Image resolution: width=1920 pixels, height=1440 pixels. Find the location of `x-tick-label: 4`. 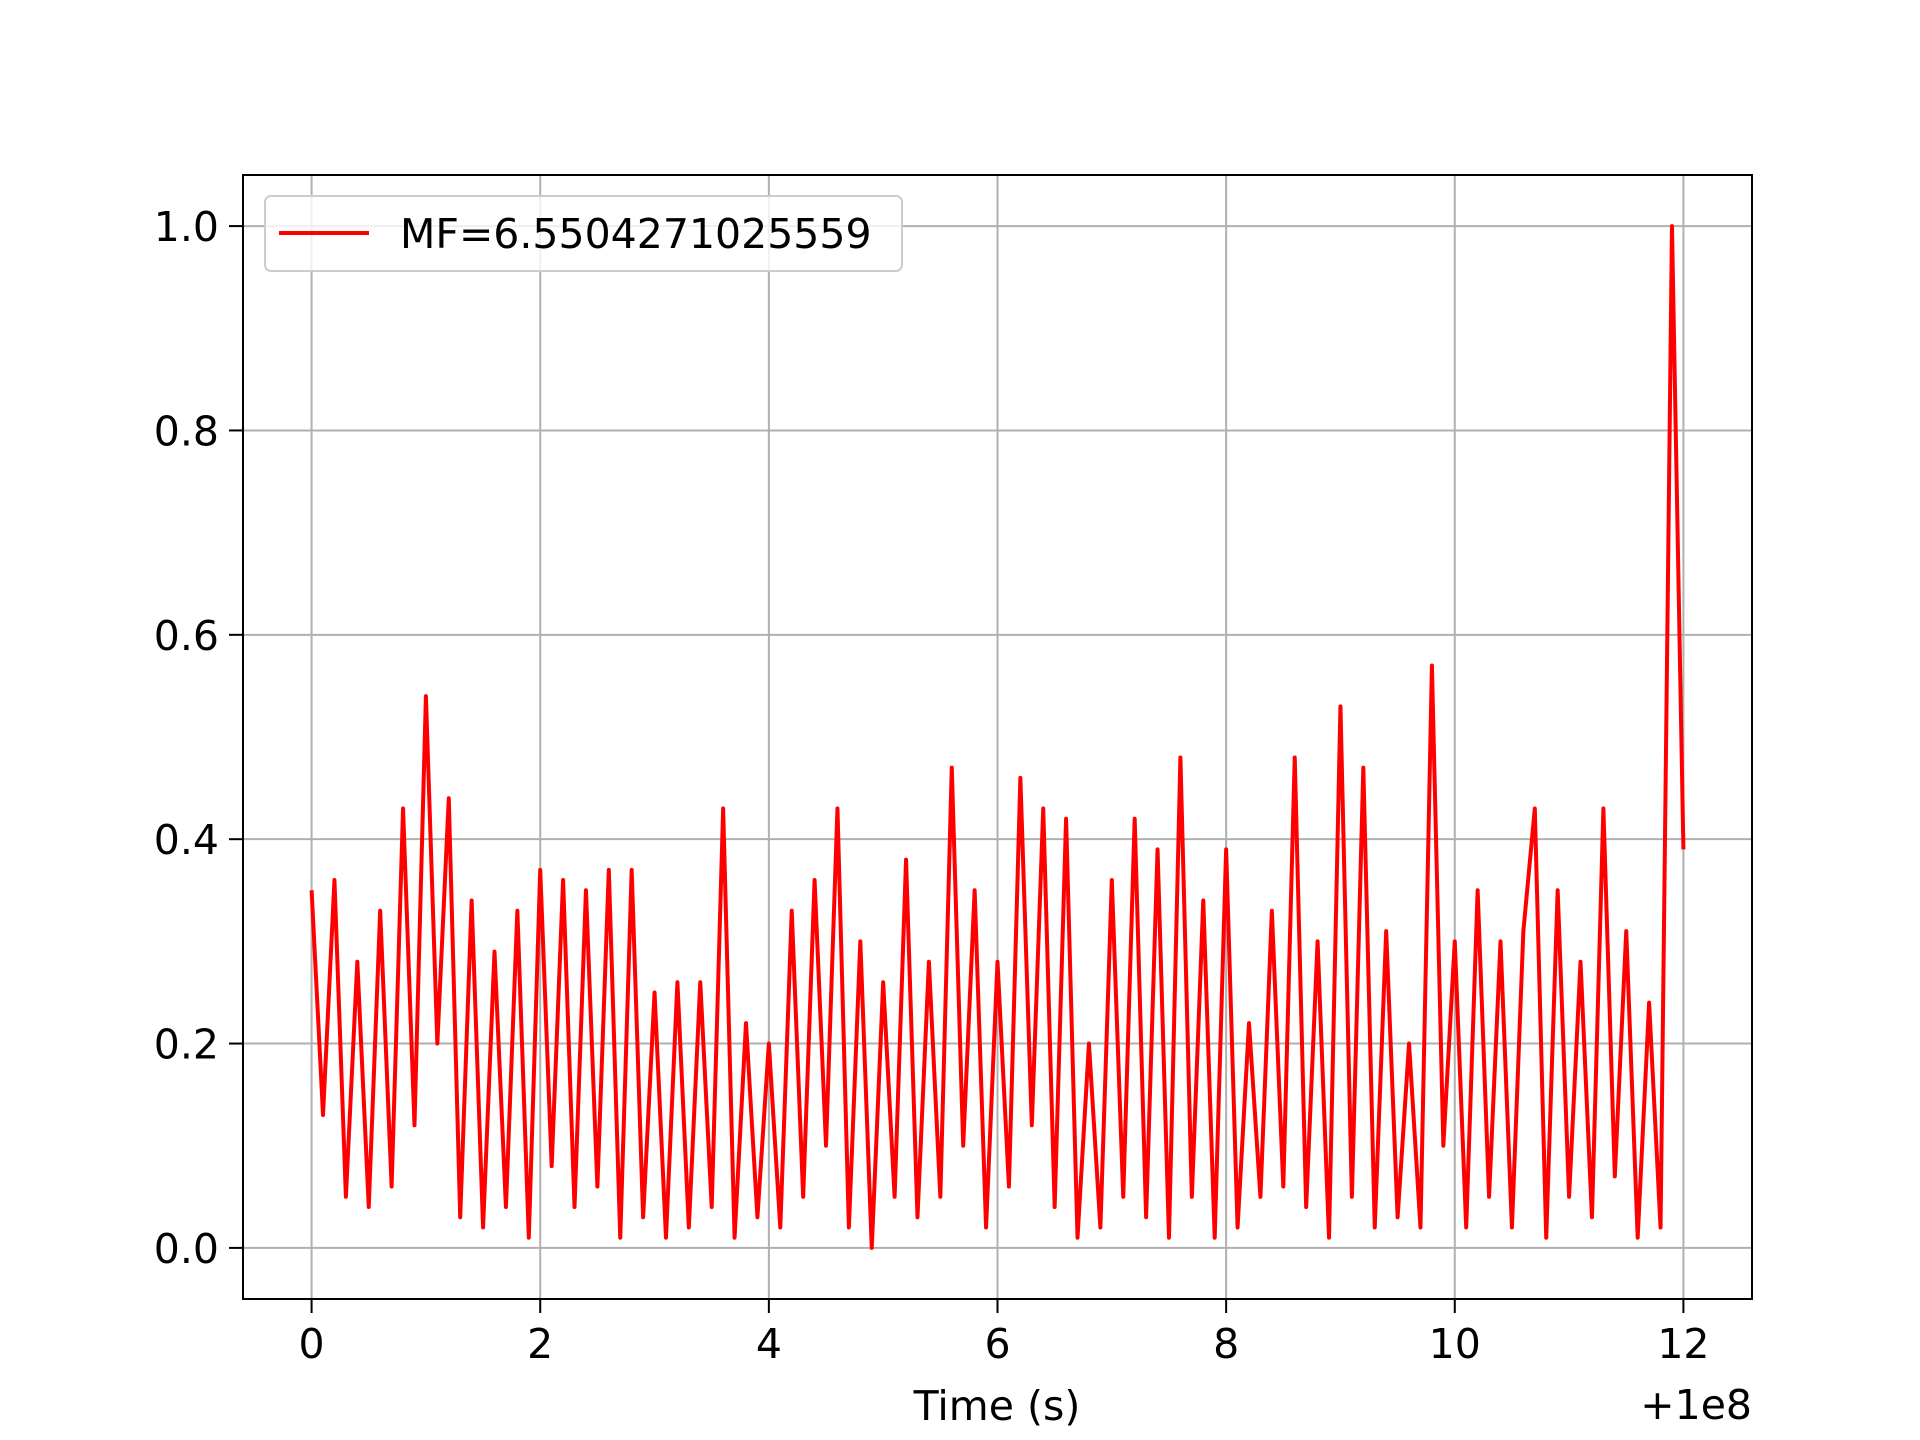

x-tick-label: 4 is located at coordinates (769, 1344).